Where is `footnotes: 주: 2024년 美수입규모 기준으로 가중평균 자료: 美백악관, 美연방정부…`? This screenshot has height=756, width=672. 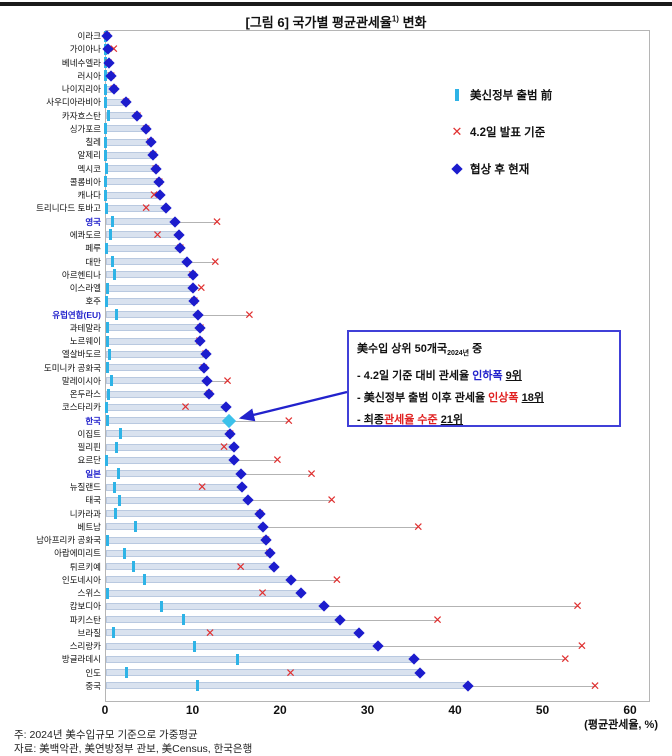 footnotes: 주: 2024년 美수입규모 기준으로 가중평균 자료: 美백악관, 美연방정부… is located at coordinates (133, 742).